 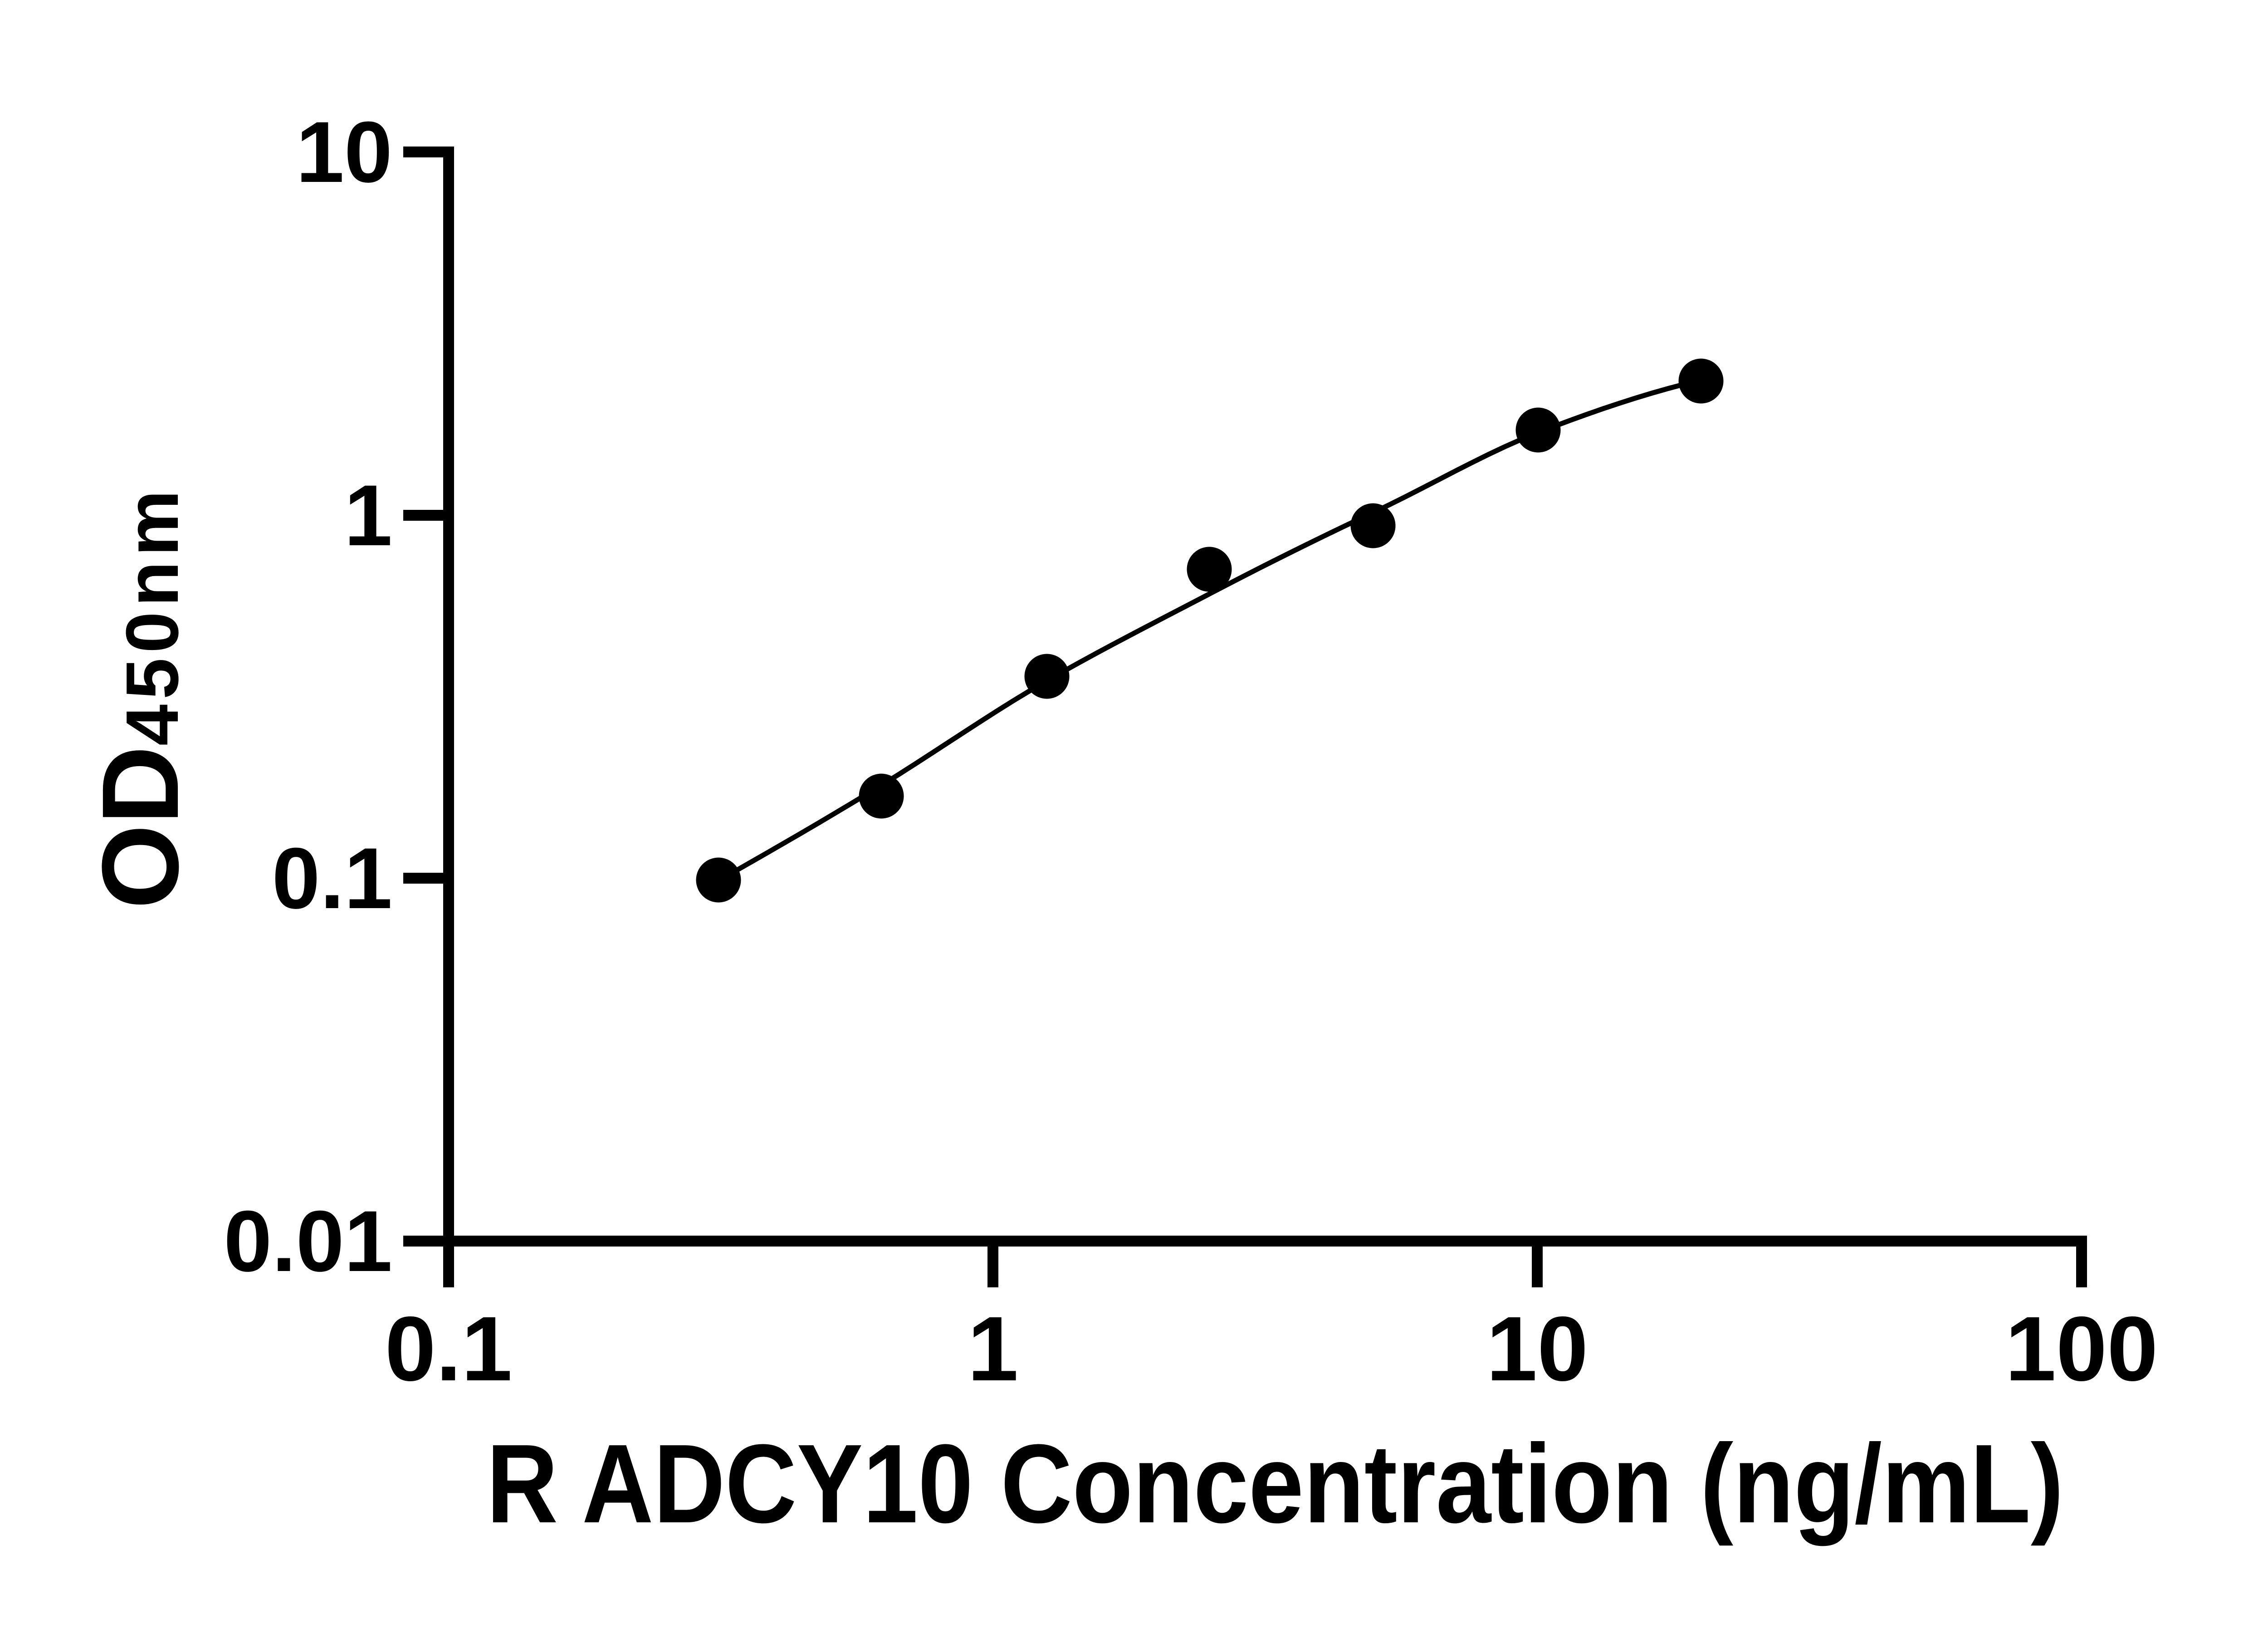 I want to click on svg-text: 0.01, so click(x=308, y=1241).